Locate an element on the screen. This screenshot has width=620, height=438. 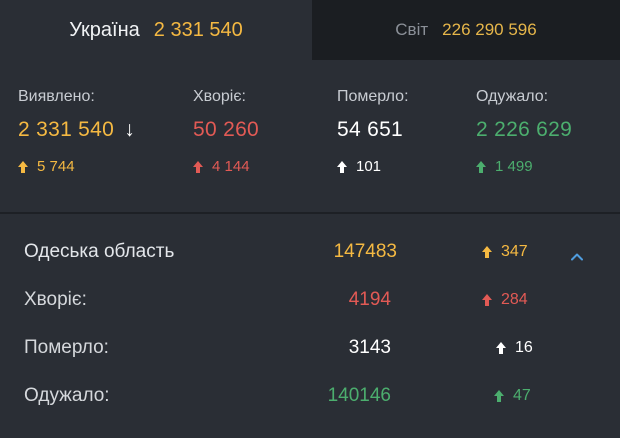
region-row-delta-value: 284 is located at coordinates (514, 299).